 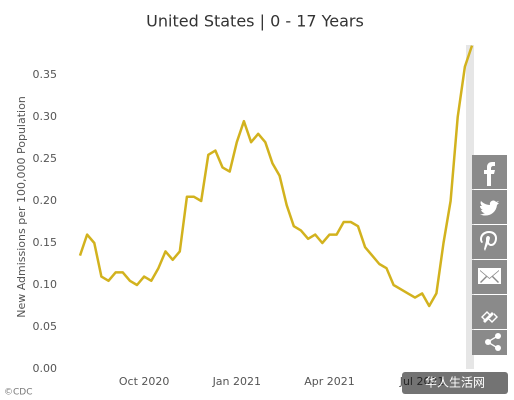 What do you see at coordinates (489, 276) in the screenshot?
I see `email-icon` at bounding box center [489, 276].